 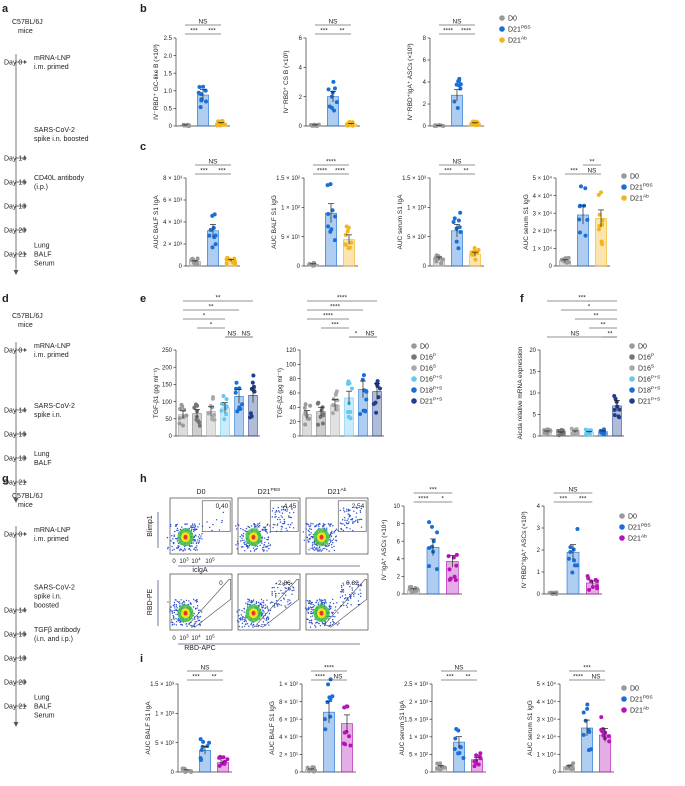 What do you see at coordinates (642, 347) in the screenshot?
I see `legend-f: D0` at bounding box center [642, 347].